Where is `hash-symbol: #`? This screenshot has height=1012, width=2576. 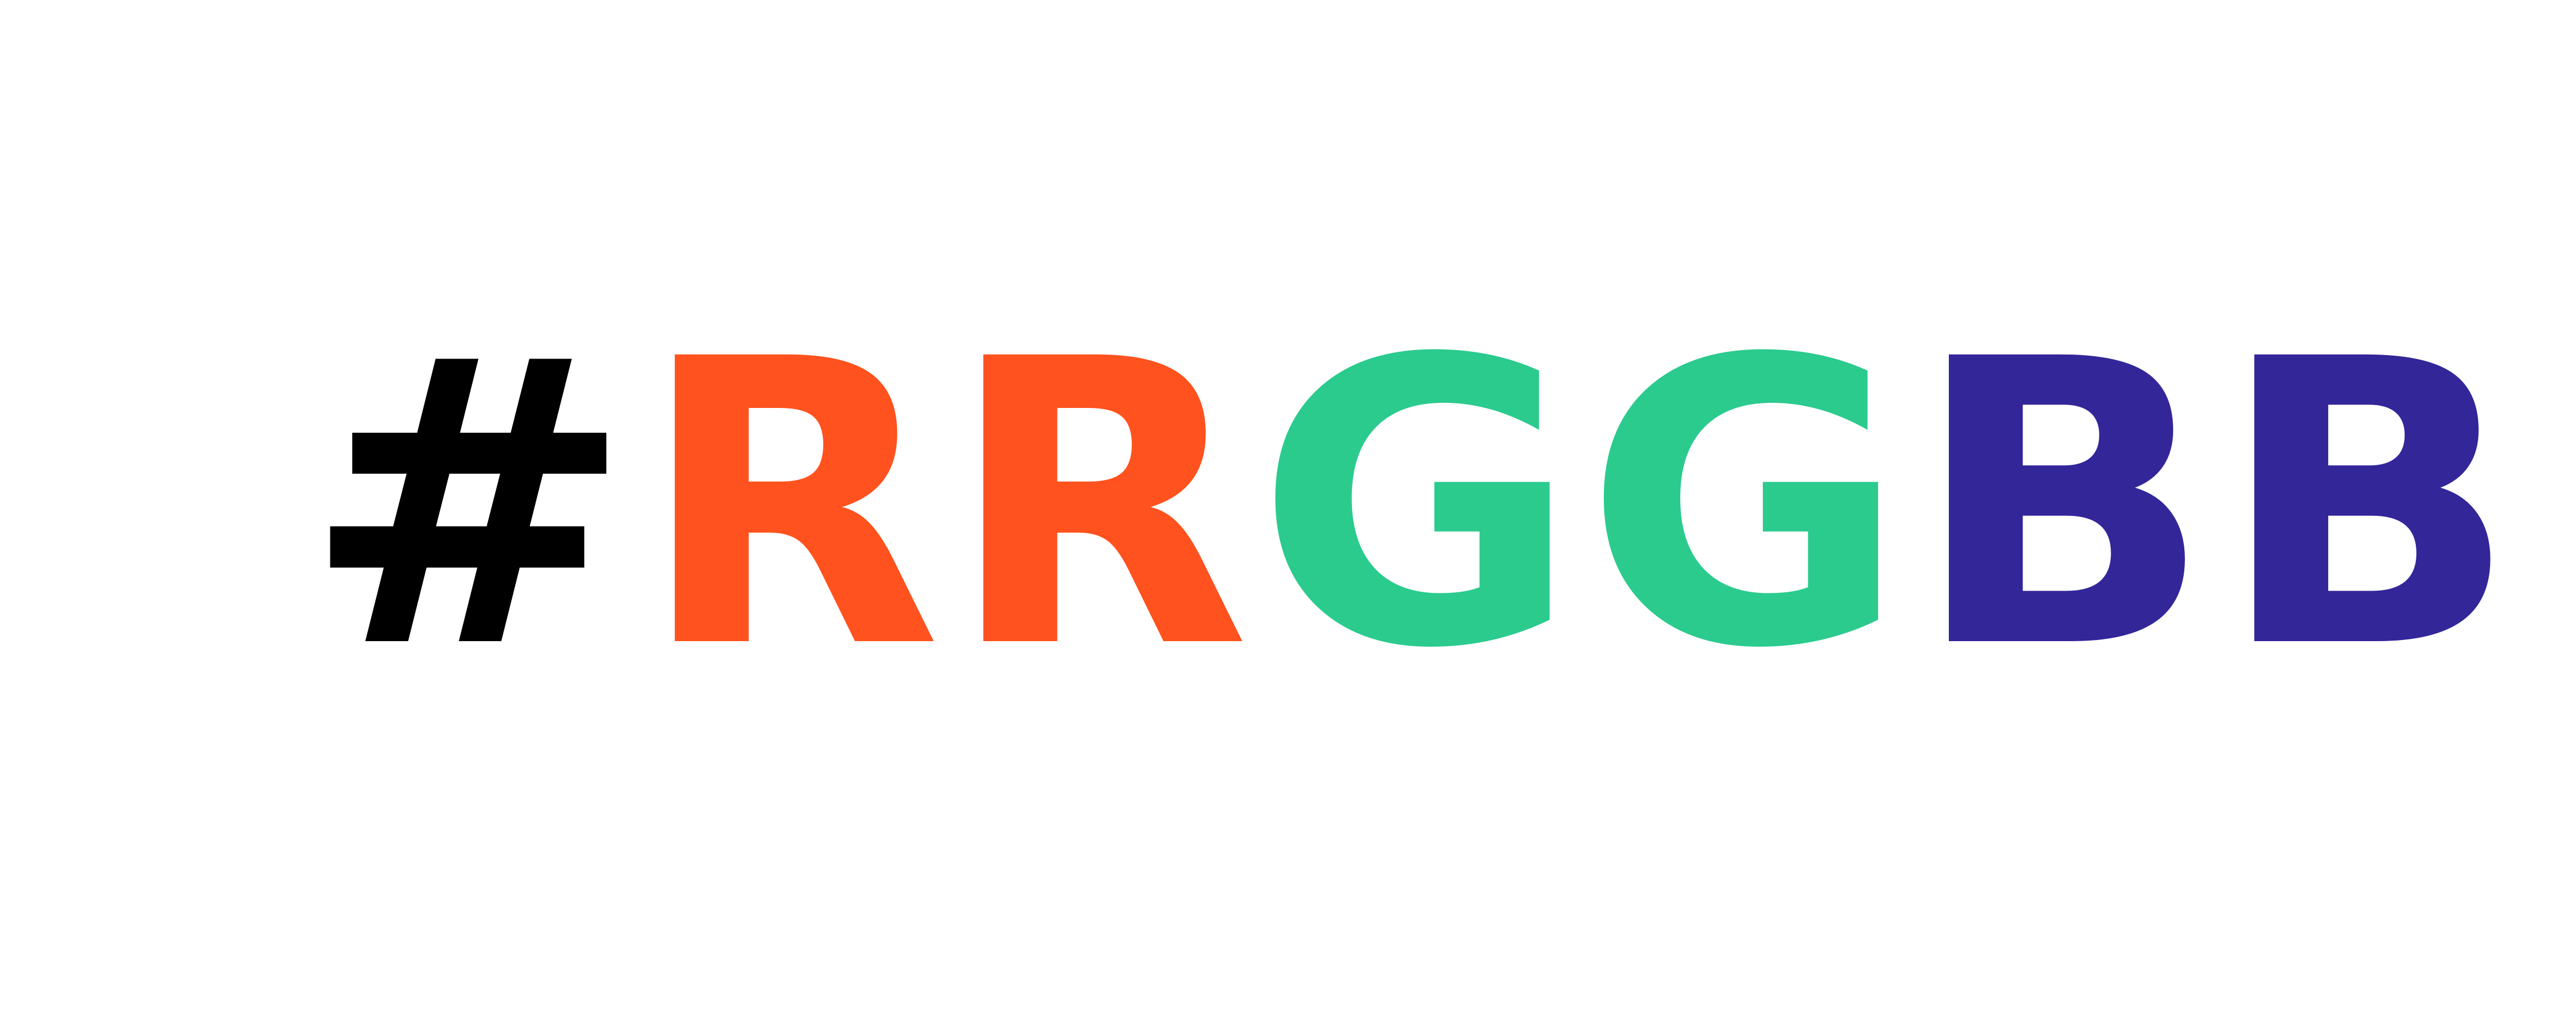 hash-symbol: # is located at coordinates (471, 505).